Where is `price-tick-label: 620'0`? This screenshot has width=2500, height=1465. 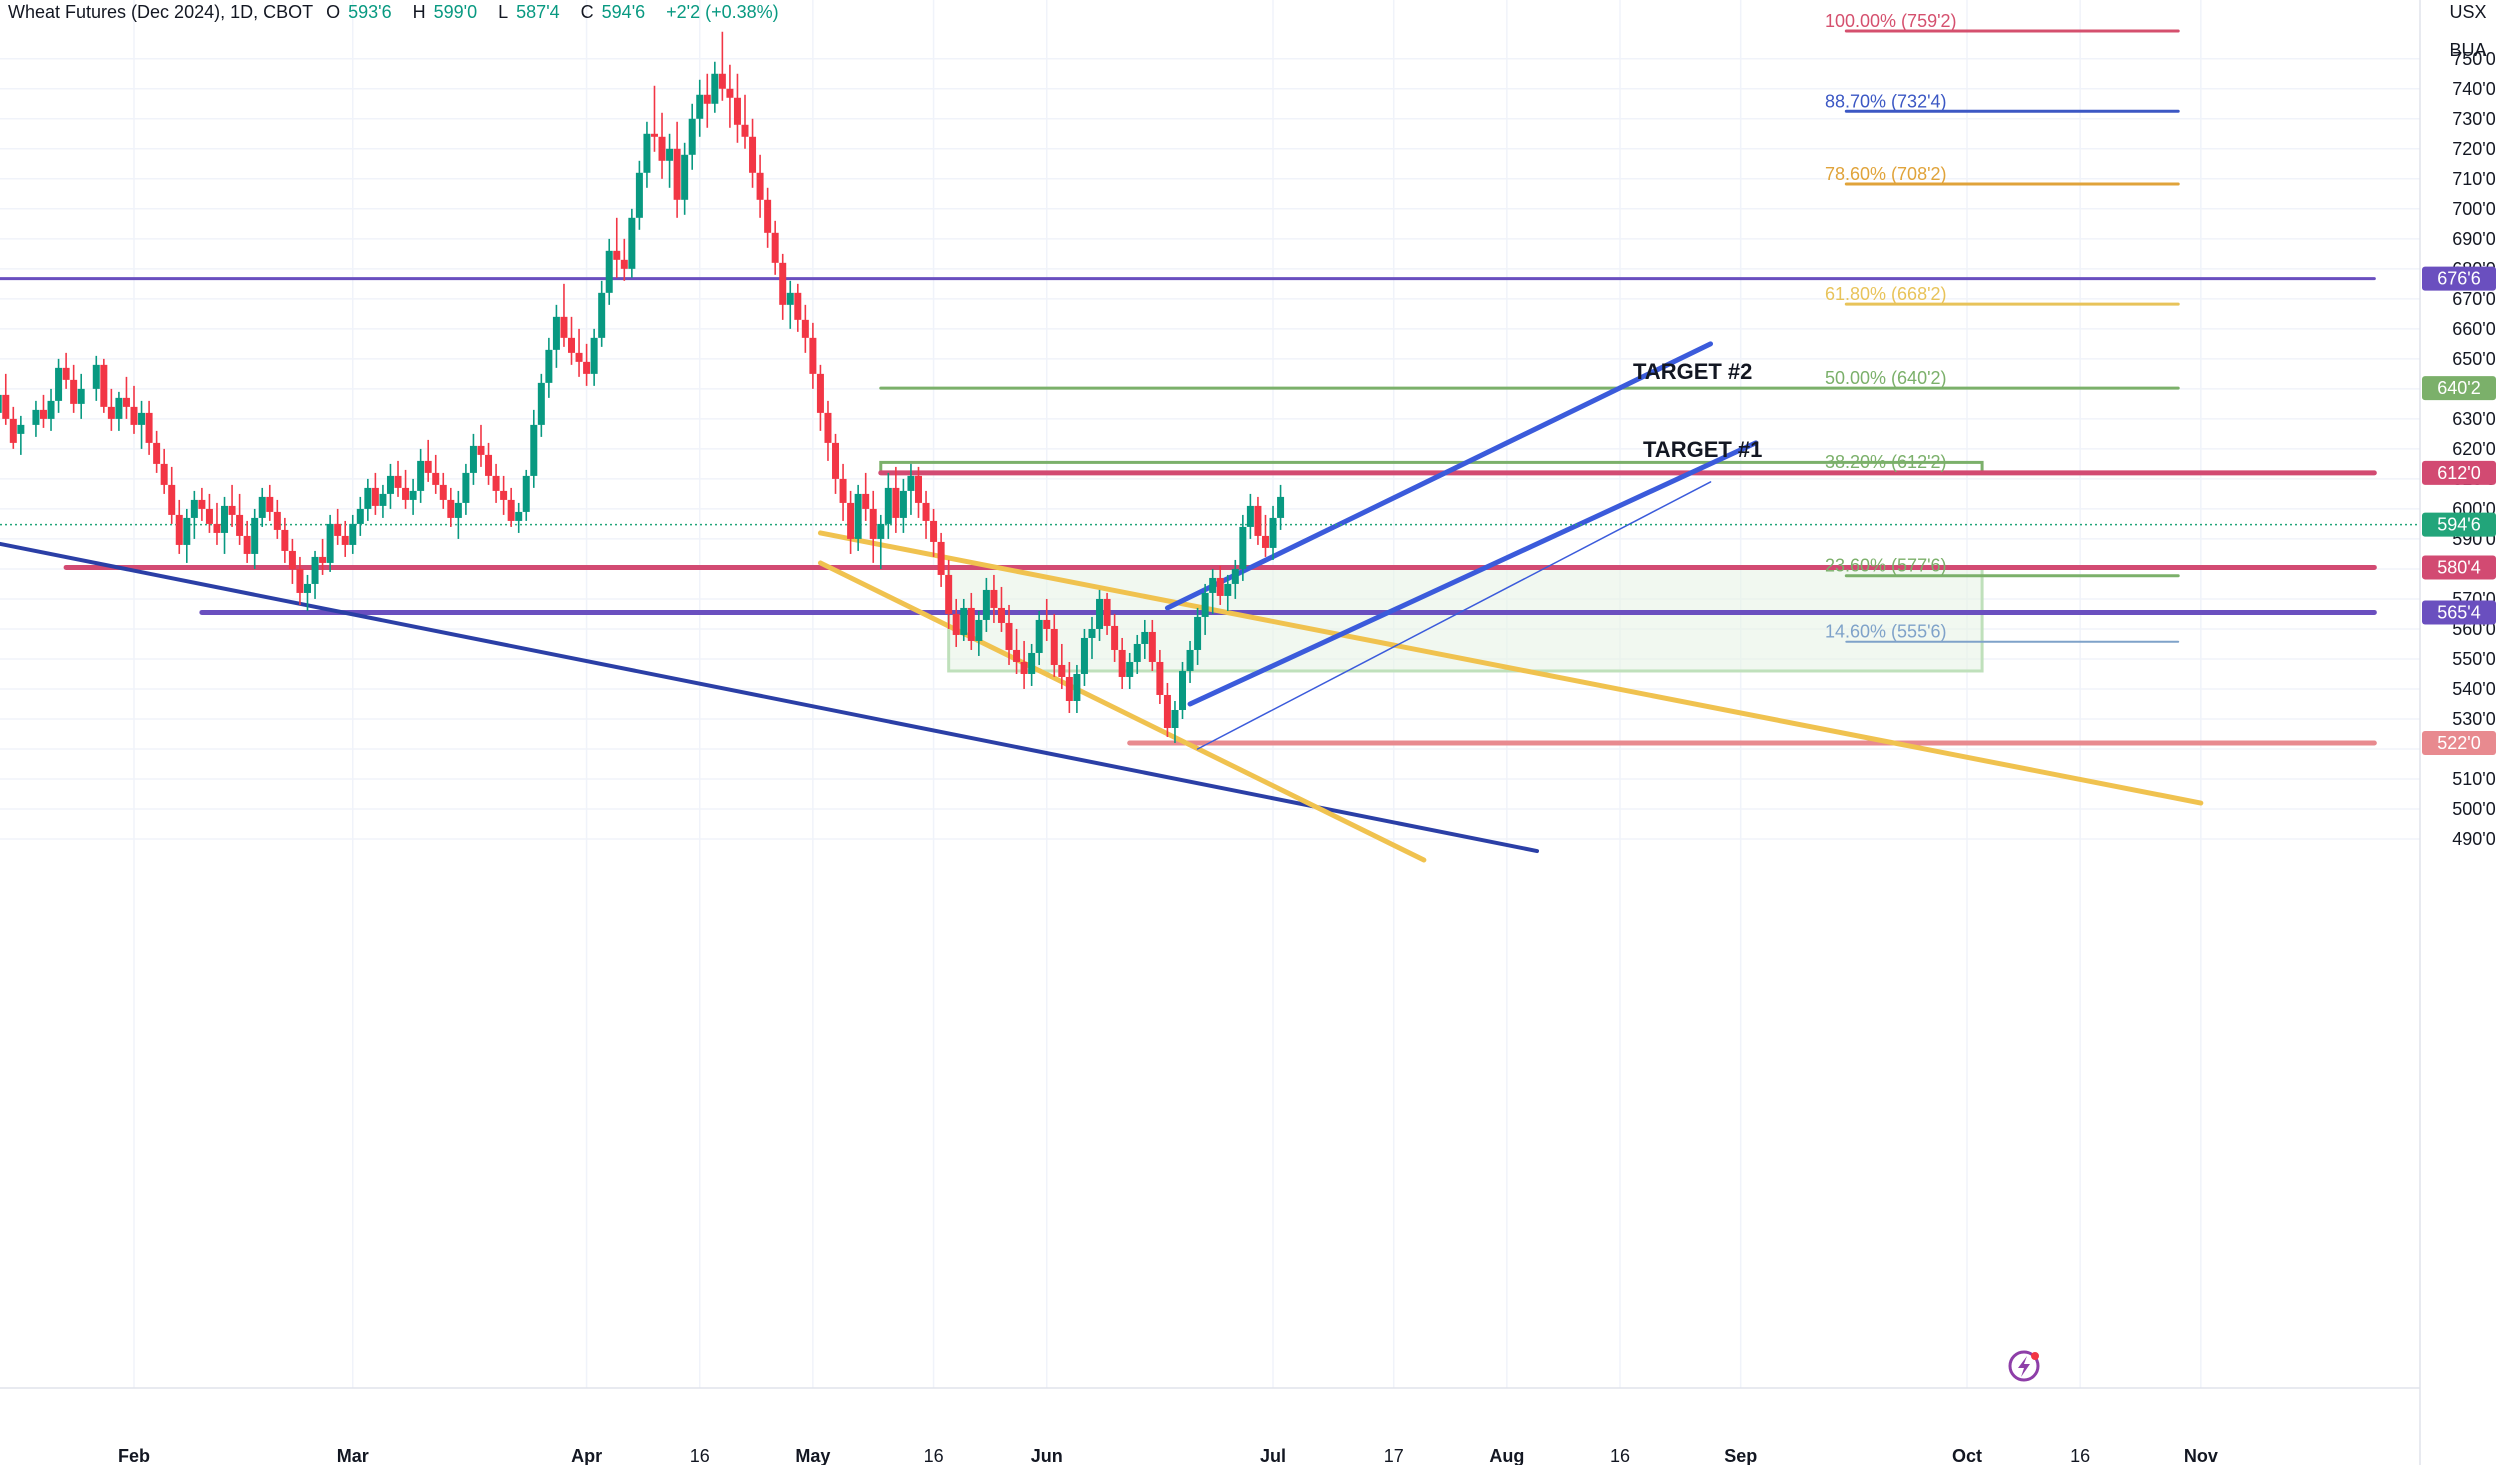
price-tick-label: 620'0 is located at coordinates (2473, 449).